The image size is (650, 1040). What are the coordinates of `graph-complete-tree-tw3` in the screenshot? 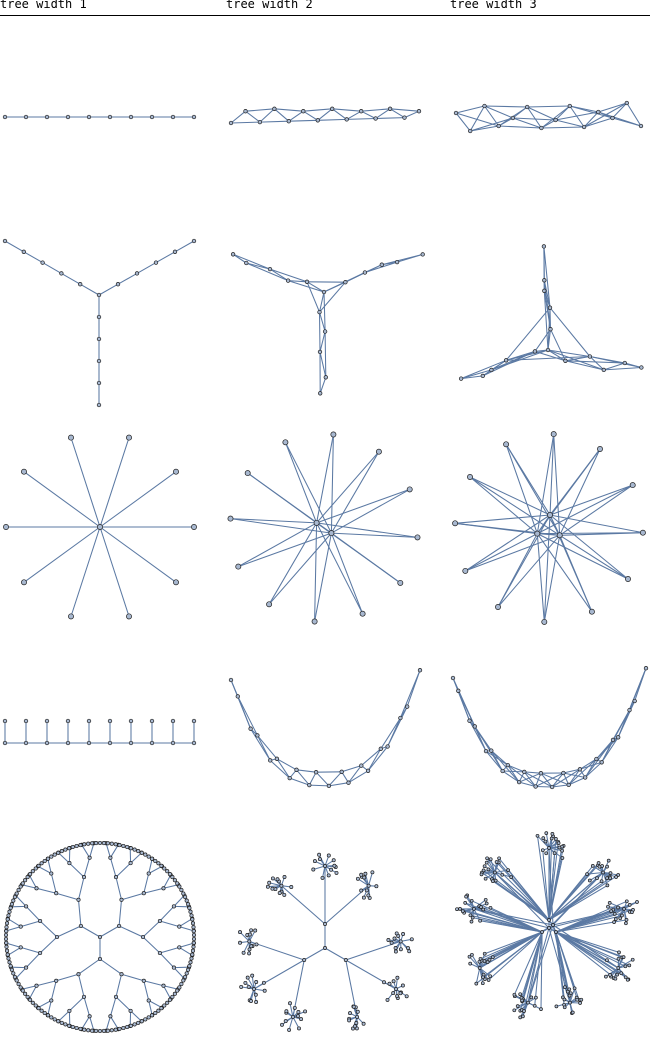 It's located at (547, 925).